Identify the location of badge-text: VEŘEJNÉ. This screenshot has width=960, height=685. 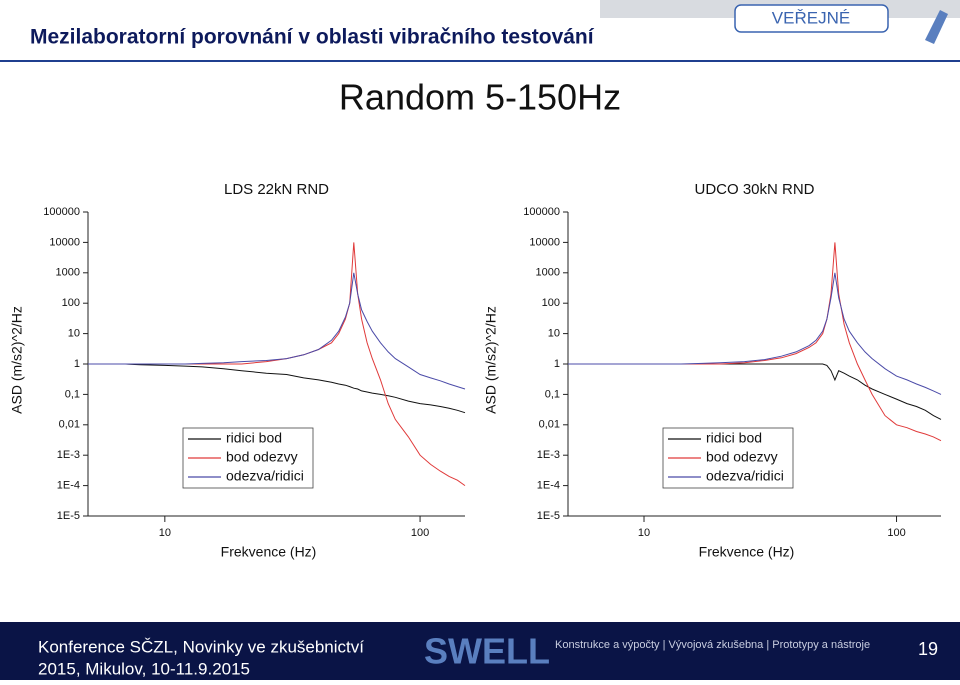
(811, 17).